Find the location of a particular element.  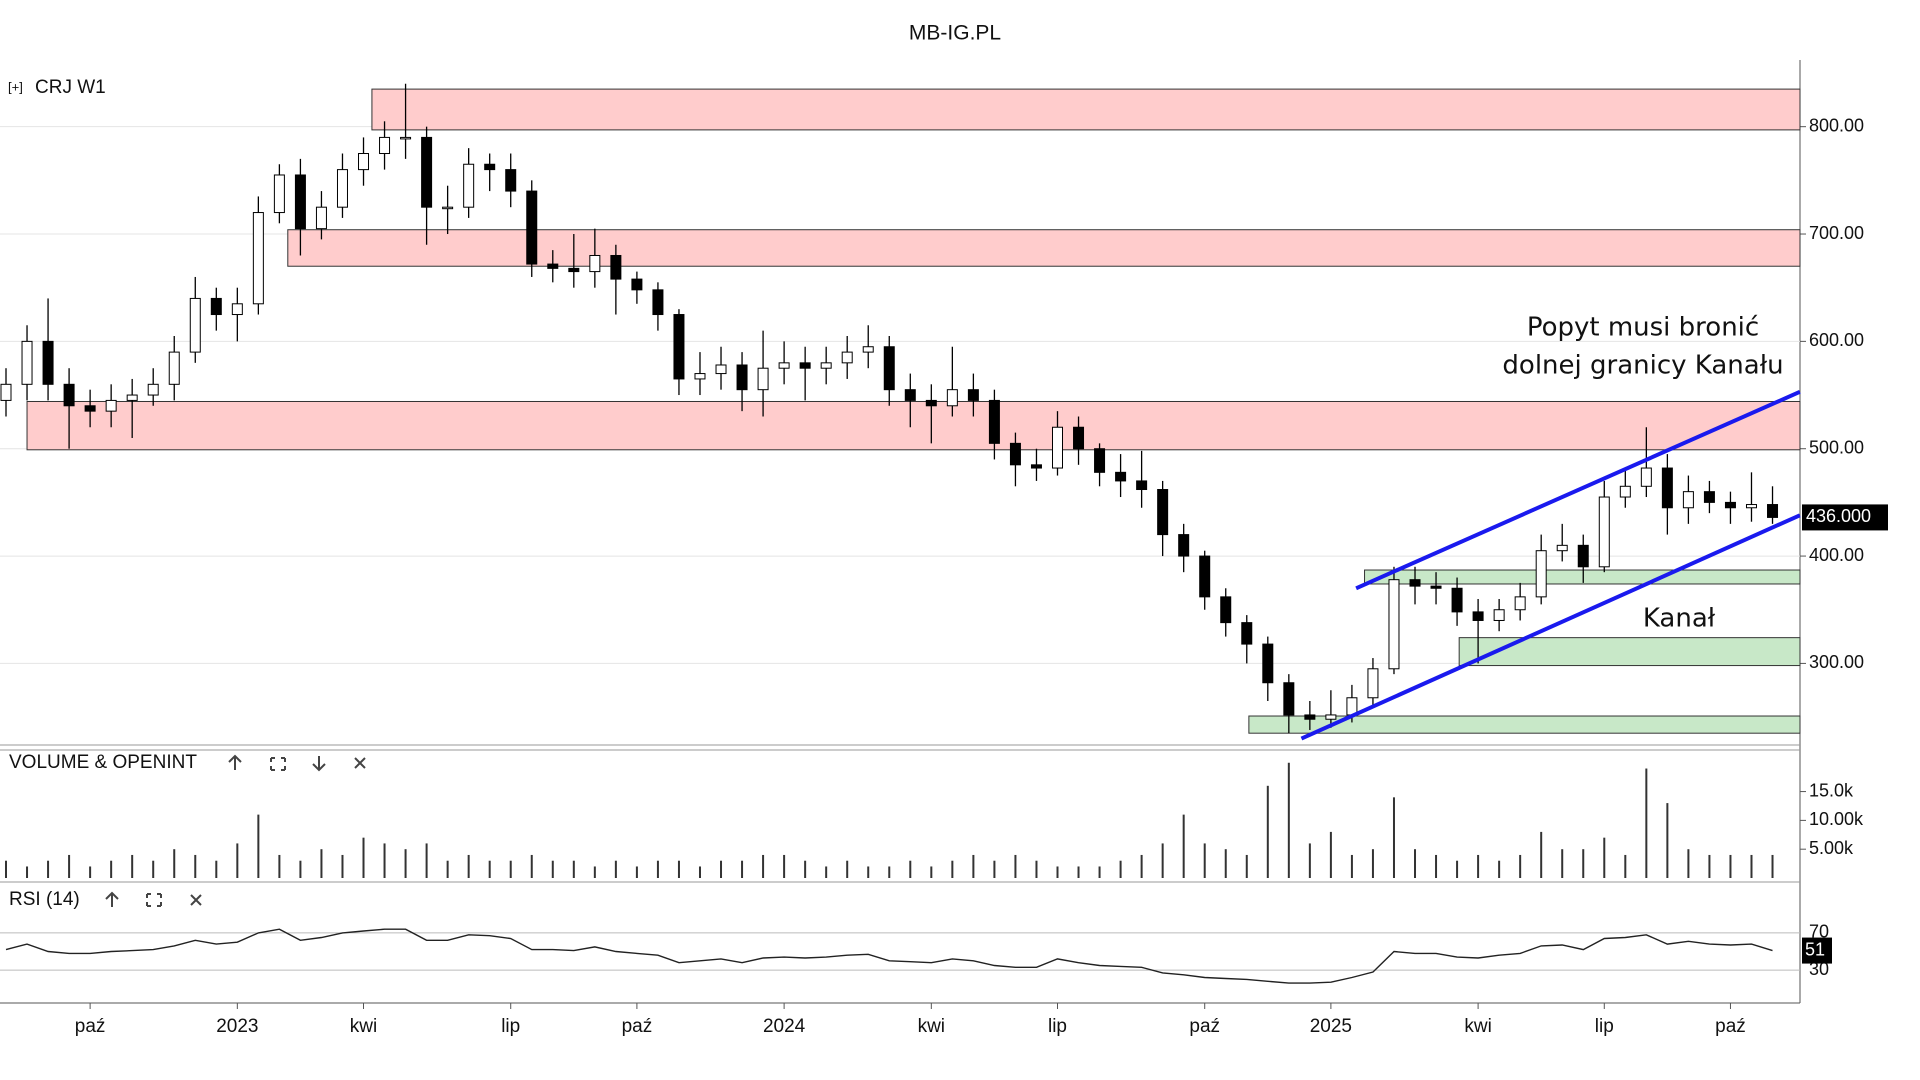

y-tick-label: 600.00 is located at coordinates (1836, 340).